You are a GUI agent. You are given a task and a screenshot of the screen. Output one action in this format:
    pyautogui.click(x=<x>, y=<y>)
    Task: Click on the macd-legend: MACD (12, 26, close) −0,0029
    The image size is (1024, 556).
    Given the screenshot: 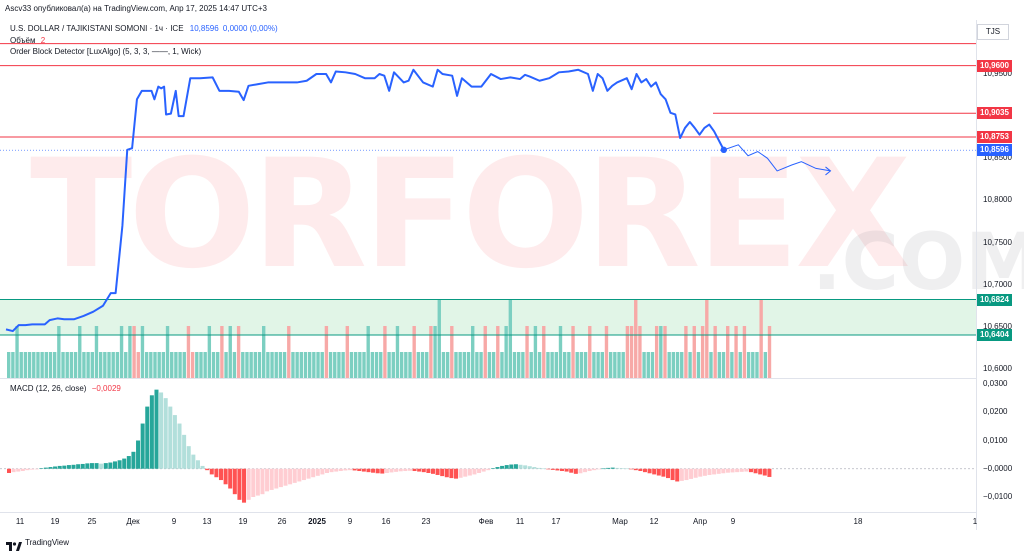 What is the action you would take?
    pyautogui.click(x=65, y=388)
    